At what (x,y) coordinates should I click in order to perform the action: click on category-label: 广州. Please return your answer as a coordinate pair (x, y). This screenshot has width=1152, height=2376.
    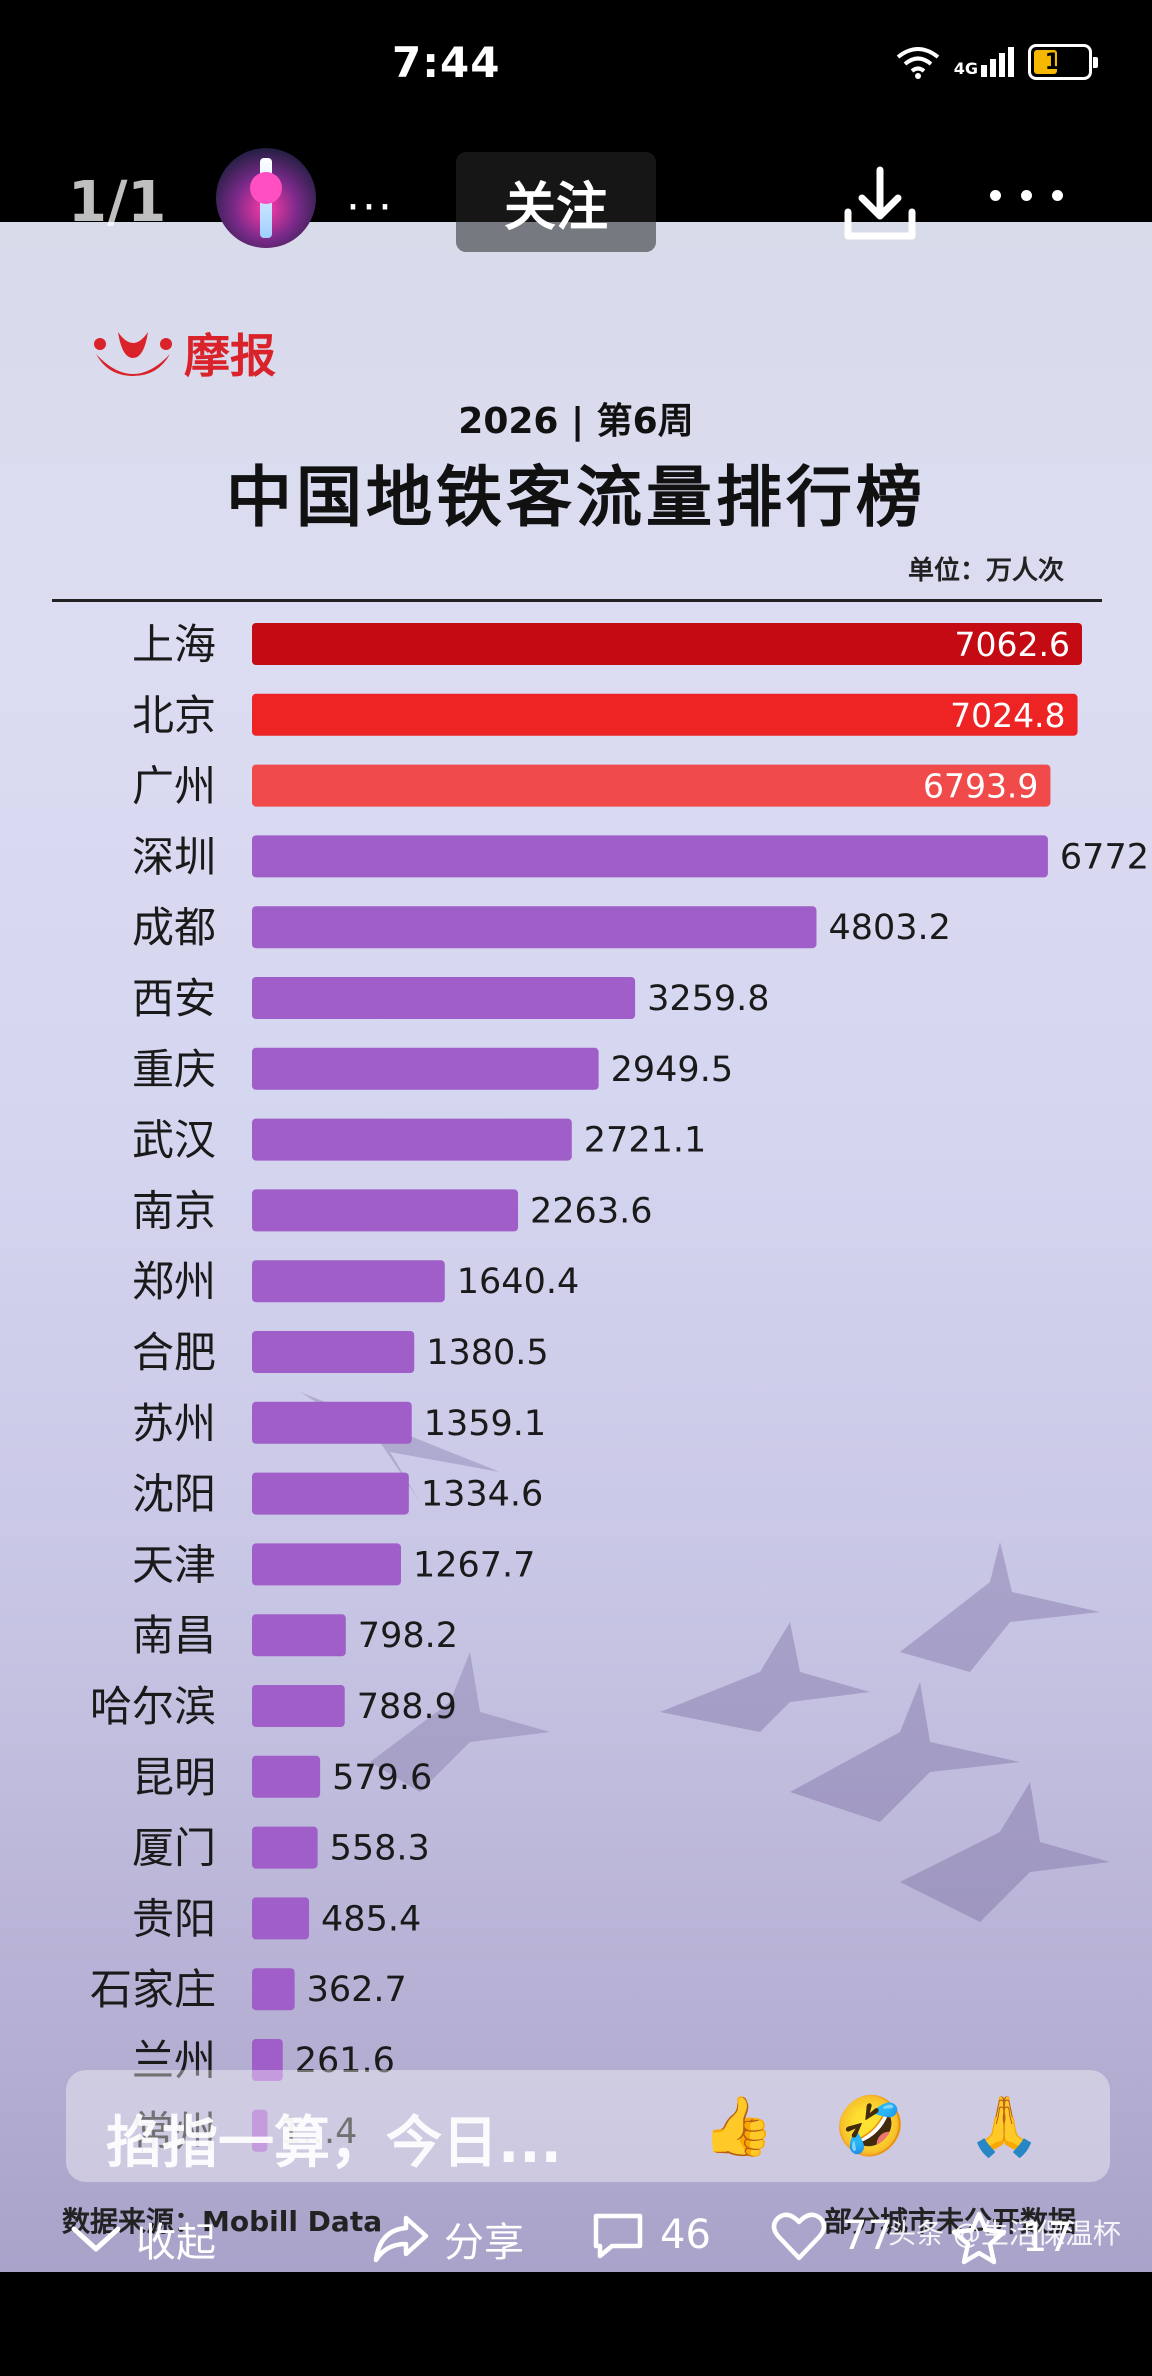
    Looking at the image, I should click on (174, 786).